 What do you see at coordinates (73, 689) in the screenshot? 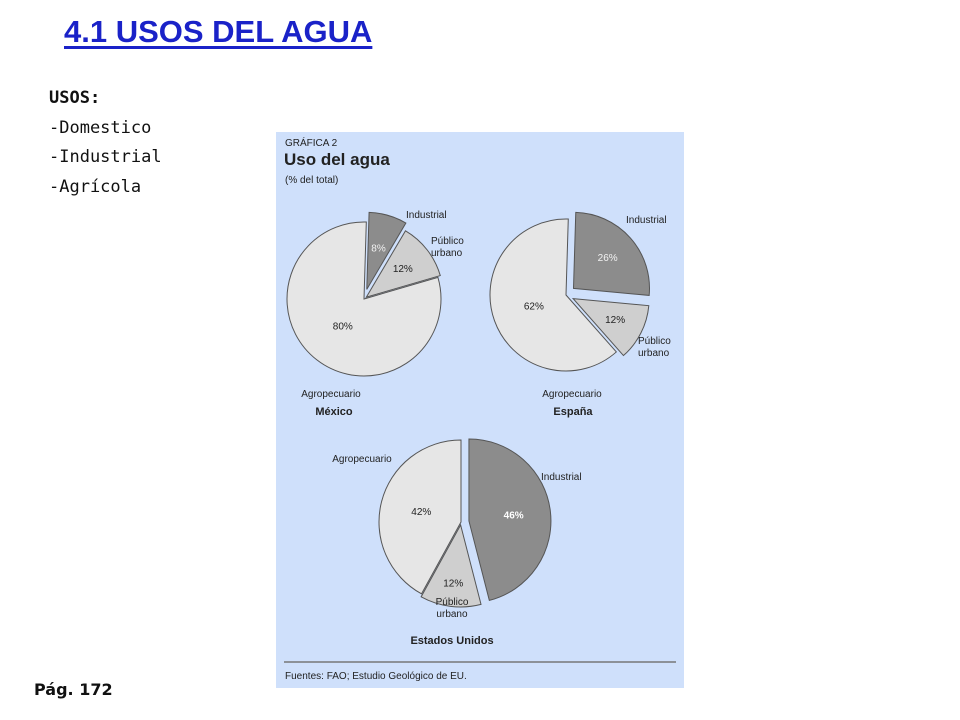
I see `page-reference: Pág. 172` at bounding box center [73, 689].